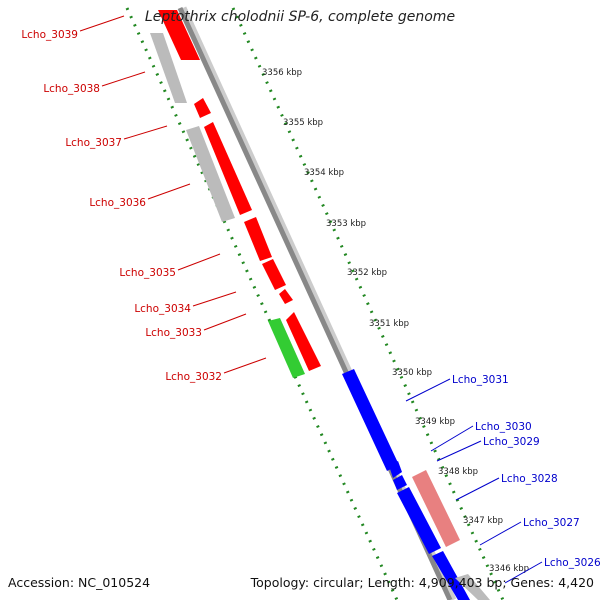  Describe the element at coordinates (551, 523) in the screenshot. I see `gene-label: Lcho_3027` at that location.